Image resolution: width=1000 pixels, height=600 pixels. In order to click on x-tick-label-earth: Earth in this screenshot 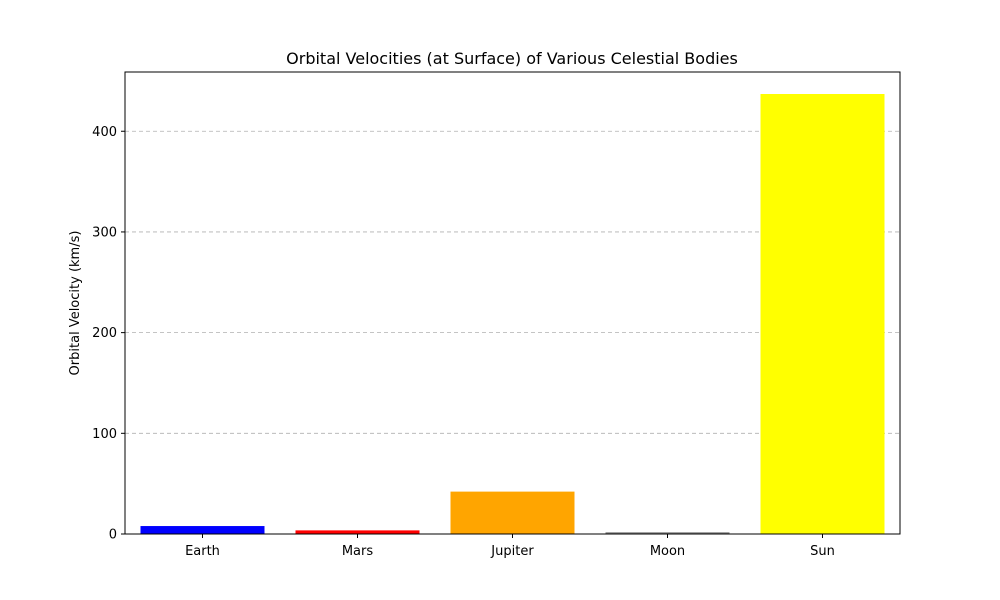, I will do `click(202, 551)`.